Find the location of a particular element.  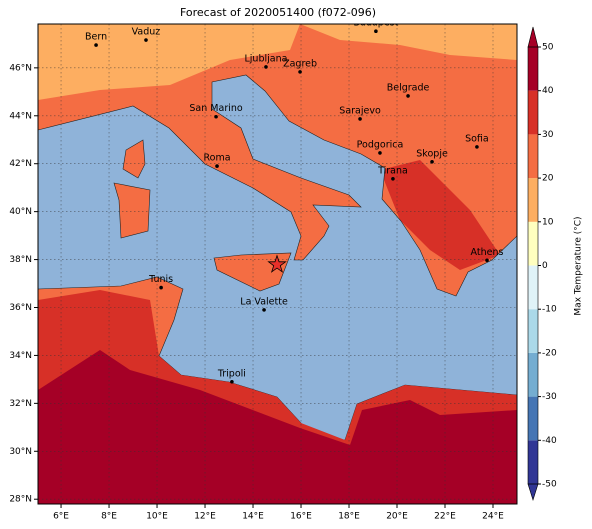

colorbar-tick-label: -40 is located at coordinates (549, 441).